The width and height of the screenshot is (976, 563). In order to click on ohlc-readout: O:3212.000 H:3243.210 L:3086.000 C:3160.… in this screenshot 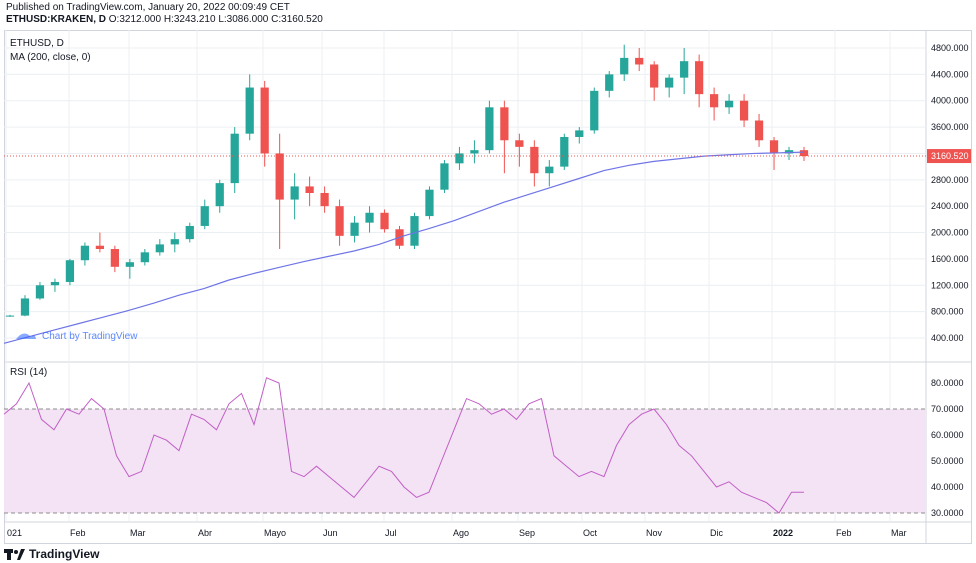, I will do `click(215, 19)`.